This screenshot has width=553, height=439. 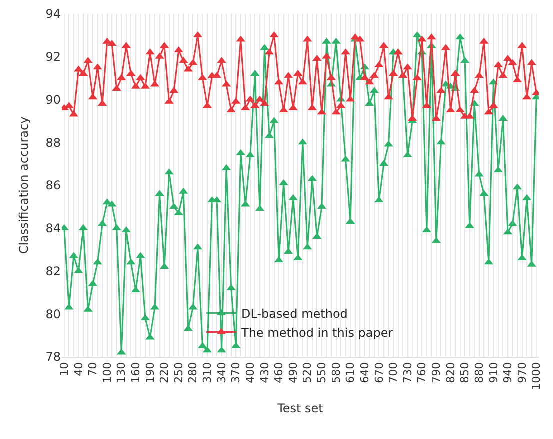 I want to click on x-tick-label: 640, so click(x=365, y=373).